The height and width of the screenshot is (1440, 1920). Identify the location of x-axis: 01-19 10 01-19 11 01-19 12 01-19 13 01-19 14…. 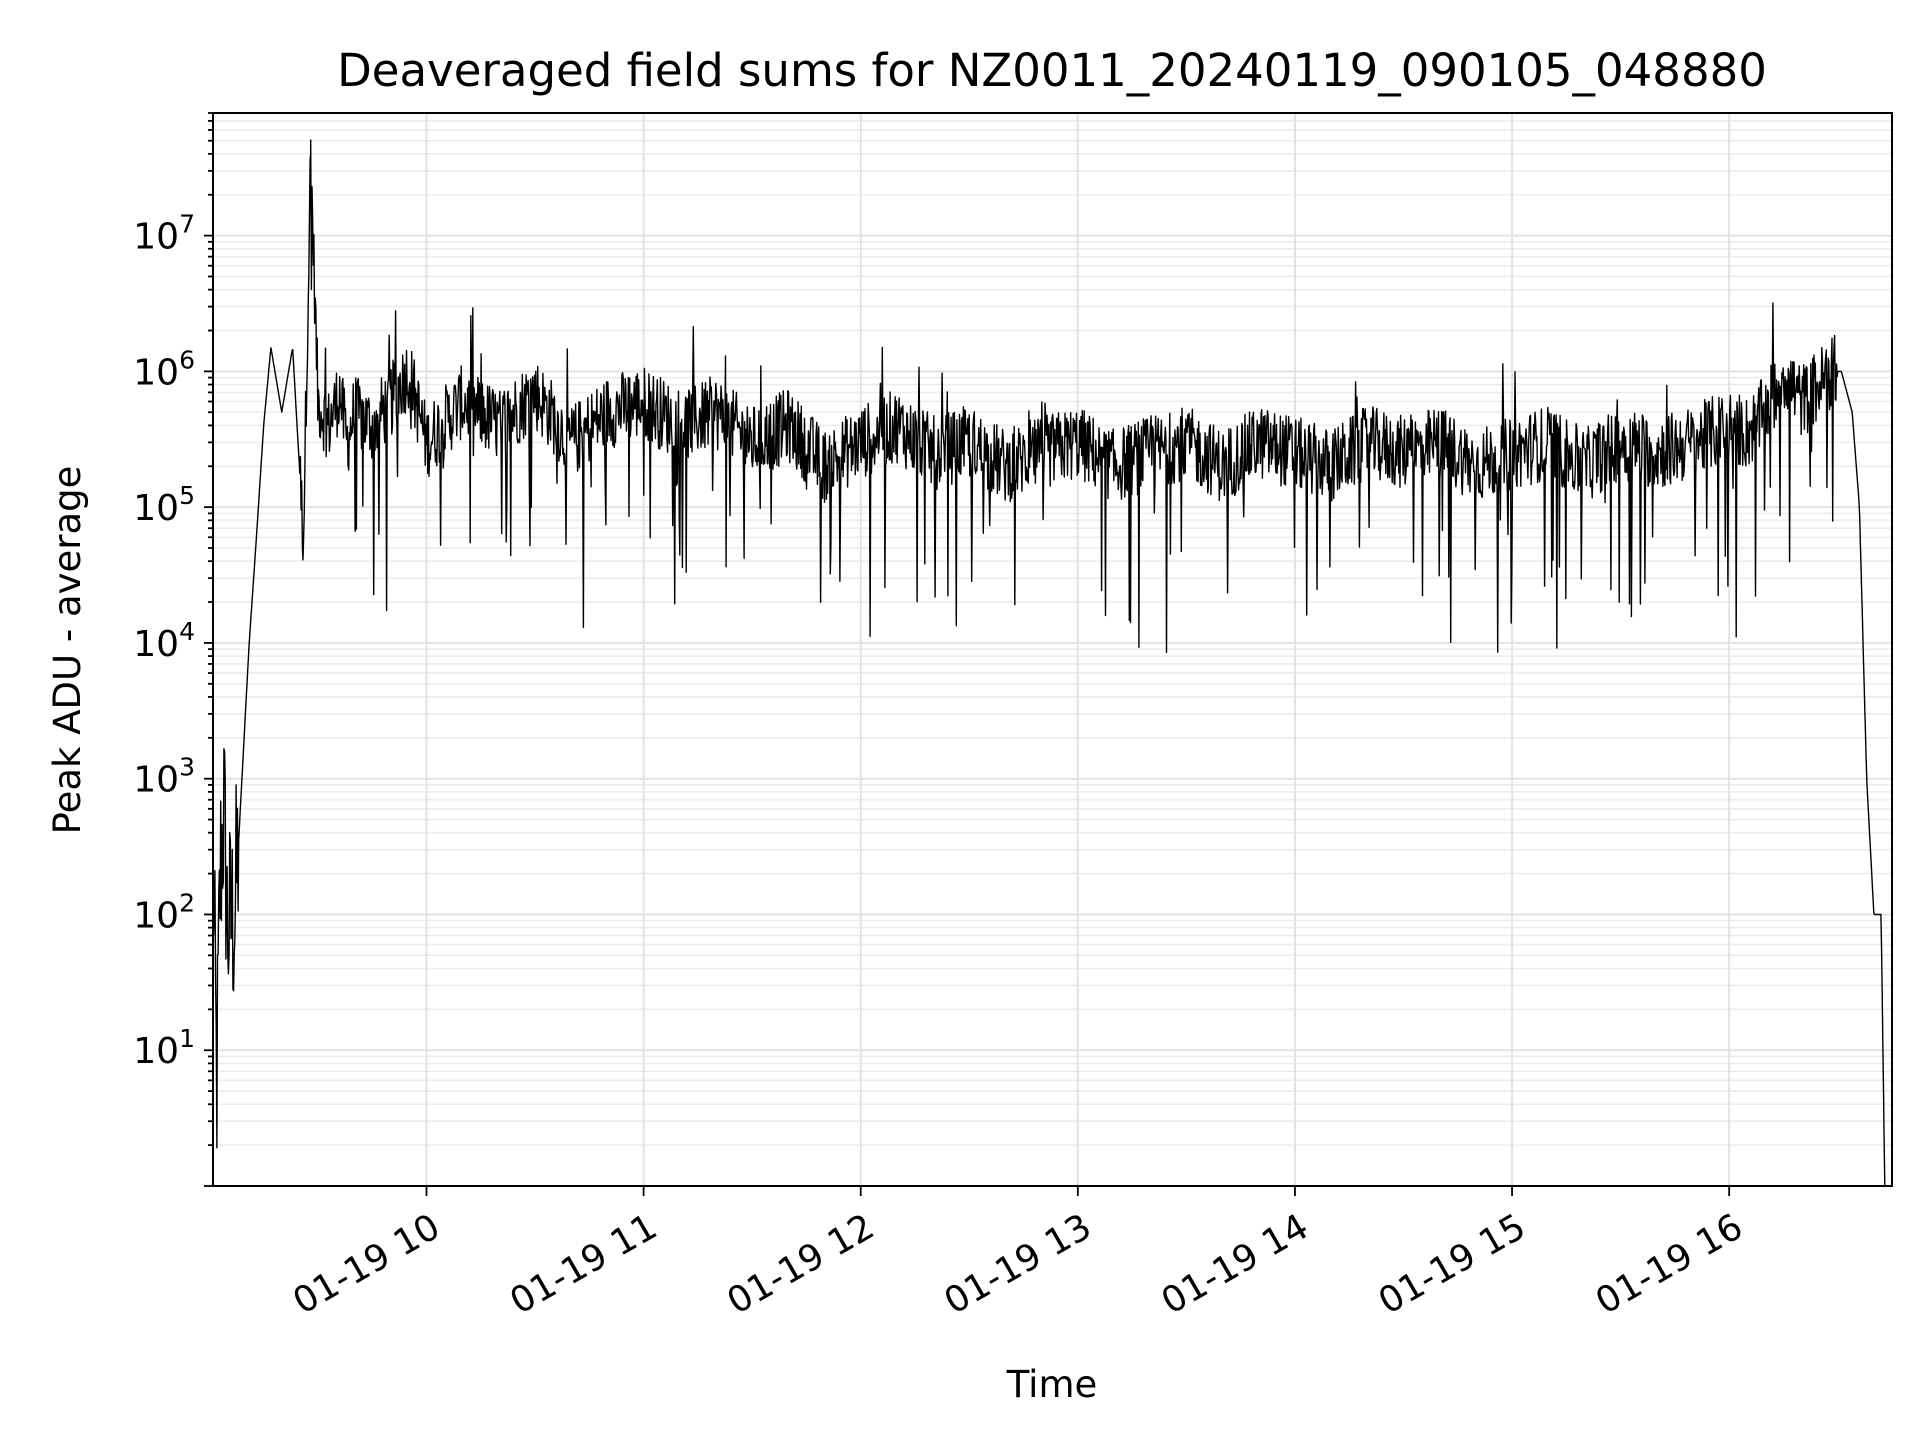
(1018, 1254).